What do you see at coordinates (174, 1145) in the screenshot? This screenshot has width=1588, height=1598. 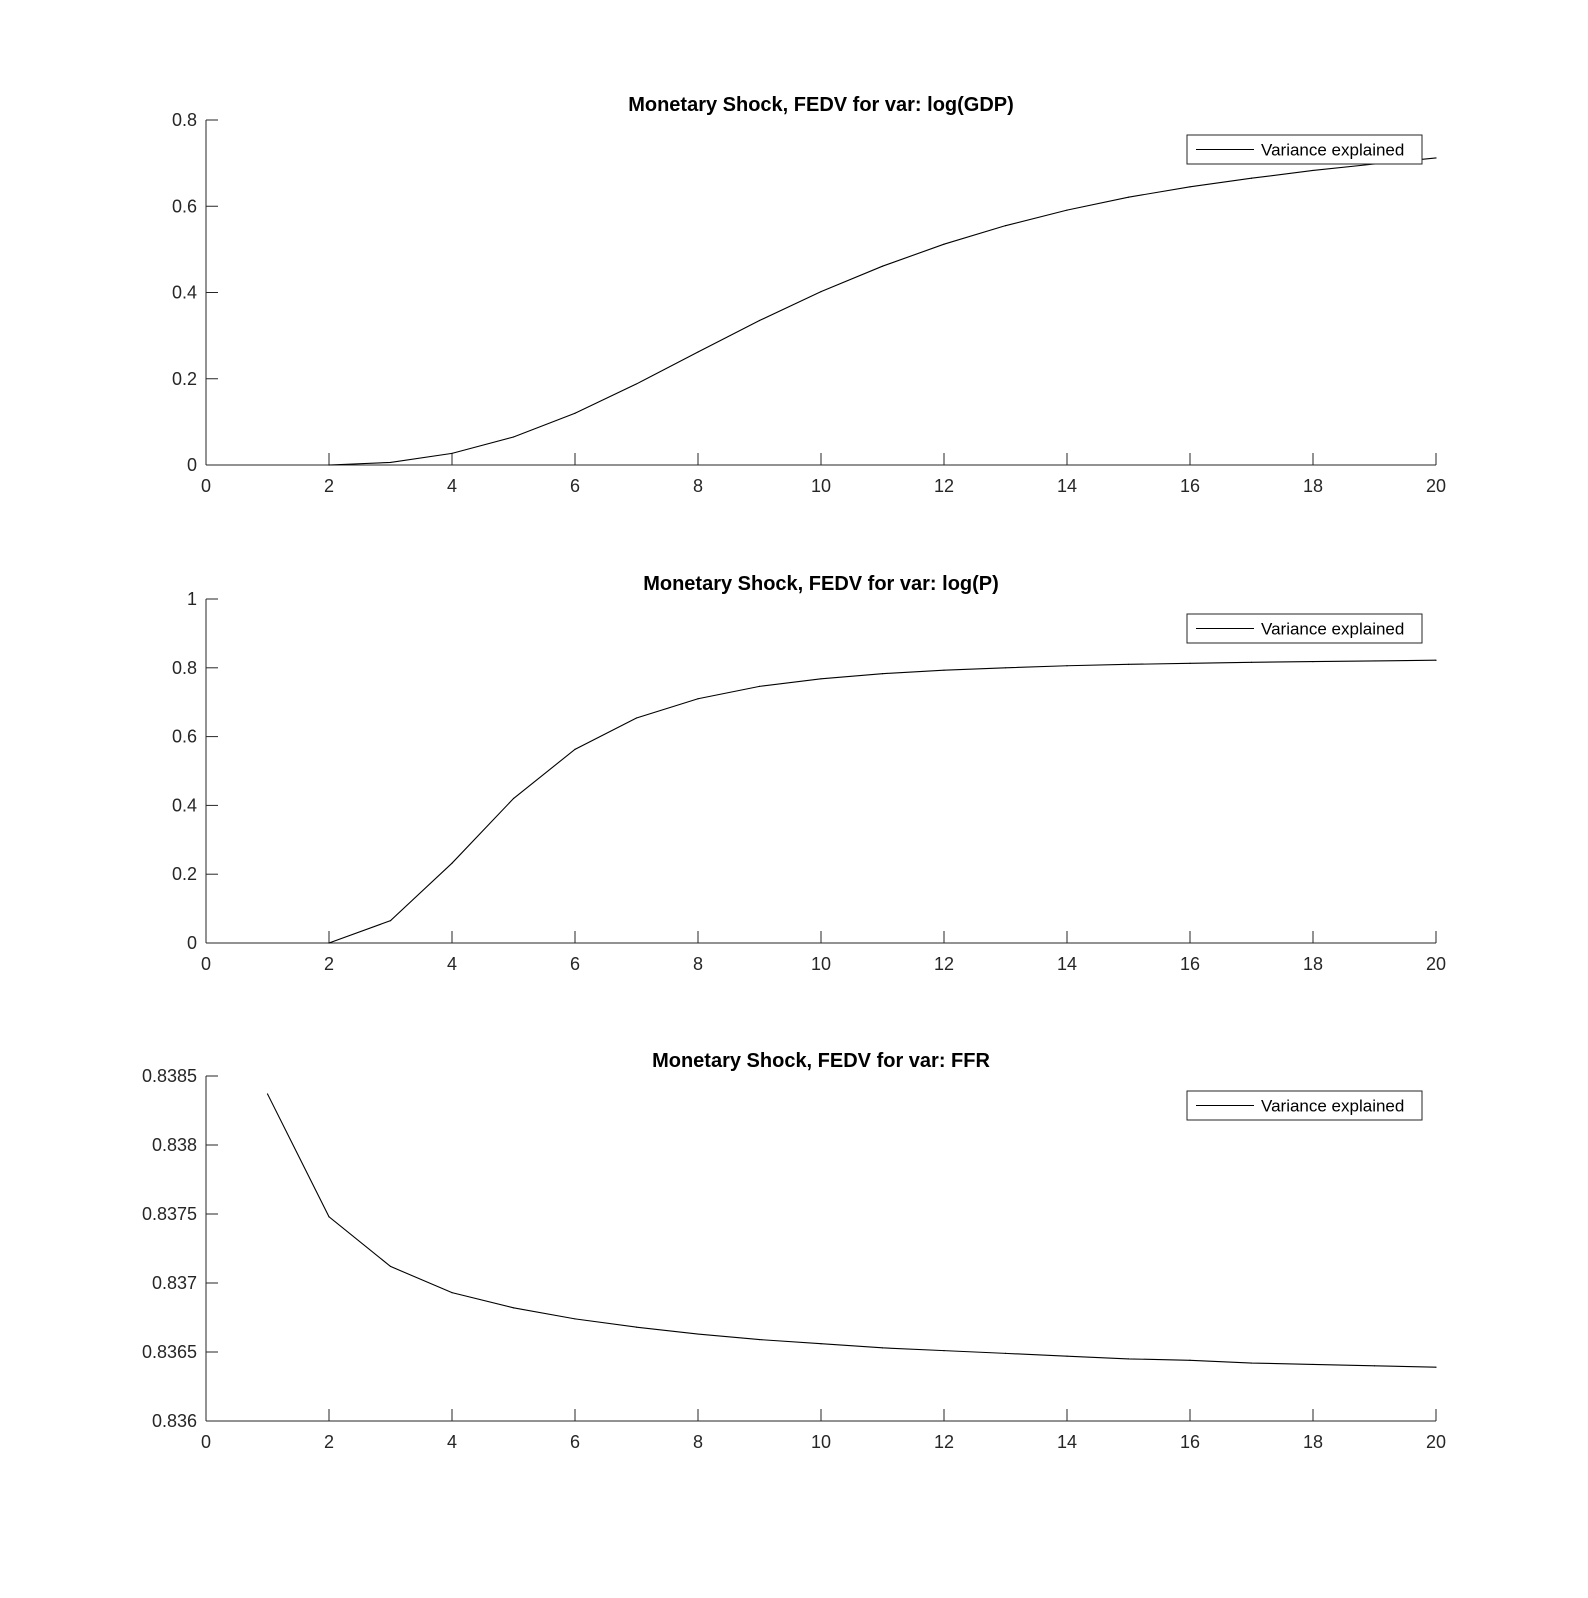 I see `y-tick-label: 0.838` at bounding box center [174, 1145].